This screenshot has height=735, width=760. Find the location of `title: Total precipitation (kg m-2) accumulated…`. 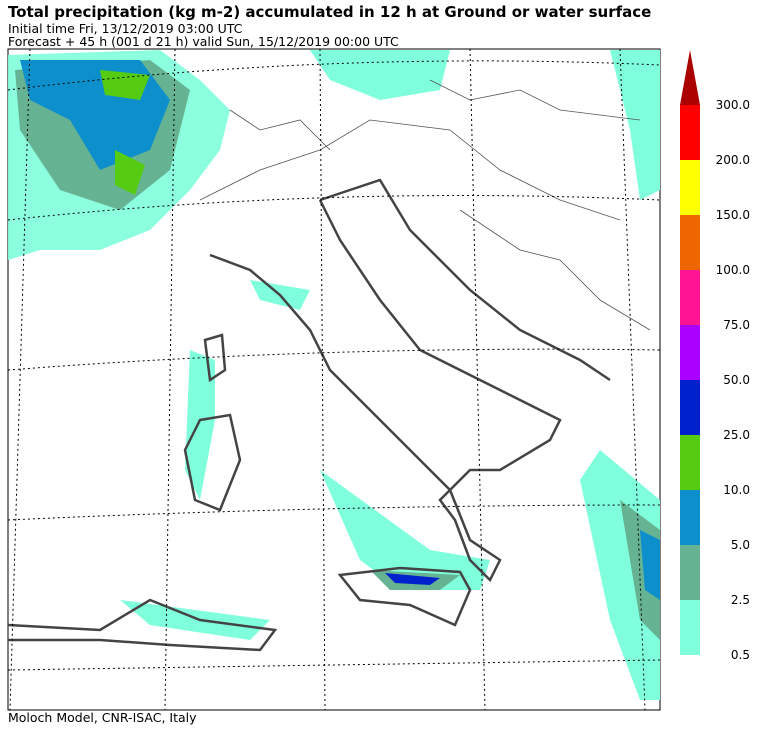

title: Total precipitation (kg m-2) accumulated… is located at coordinates (329, 12).